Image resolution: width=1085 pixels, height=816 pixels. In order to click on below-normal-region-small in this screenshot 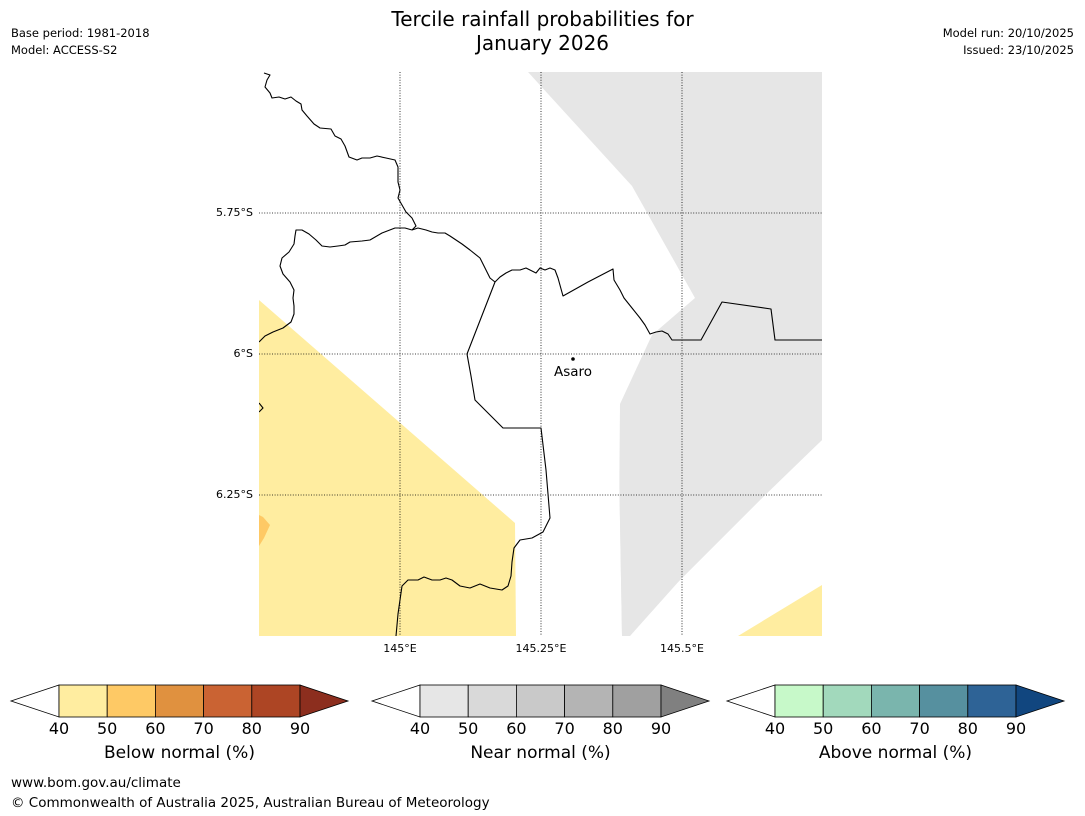, I will do `click(264, 530)`.